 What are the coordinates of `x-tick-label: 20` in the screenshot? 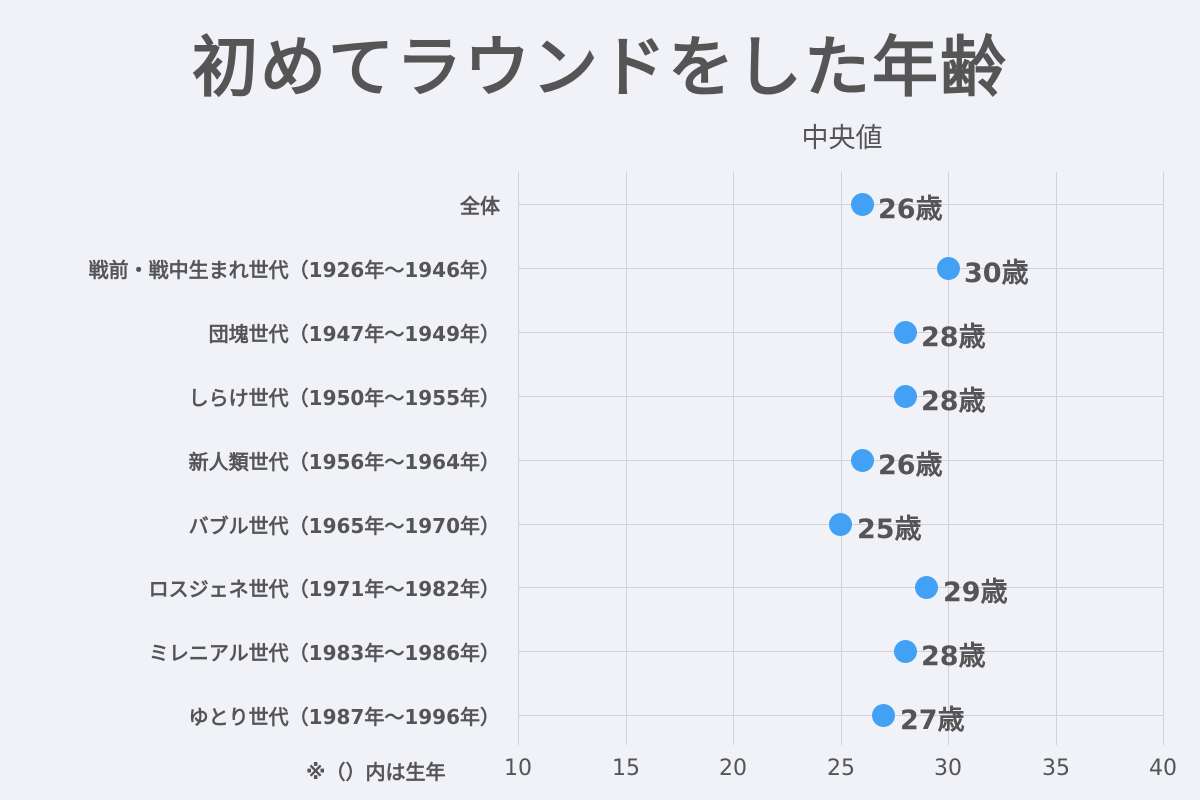 It's located at (733, 768).